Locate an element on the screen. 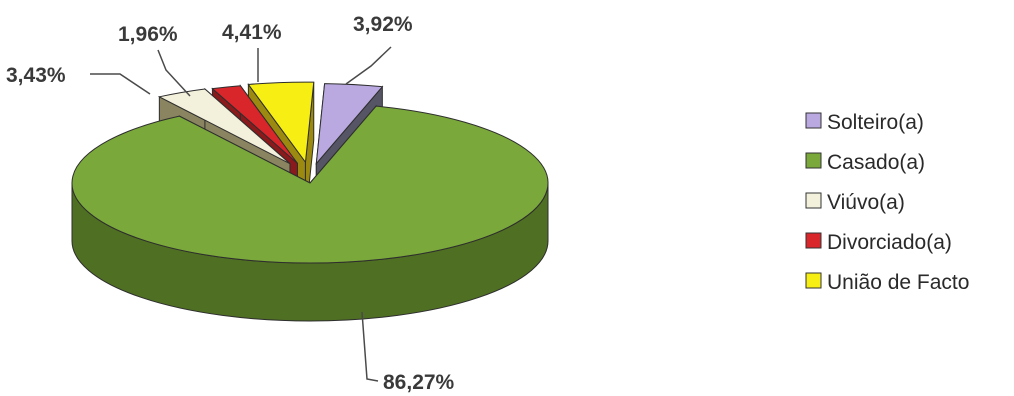 Image resolution: width=1014 pixels, height=396 pixels. leader-line-viuvo is located at coordinates (120, 84).